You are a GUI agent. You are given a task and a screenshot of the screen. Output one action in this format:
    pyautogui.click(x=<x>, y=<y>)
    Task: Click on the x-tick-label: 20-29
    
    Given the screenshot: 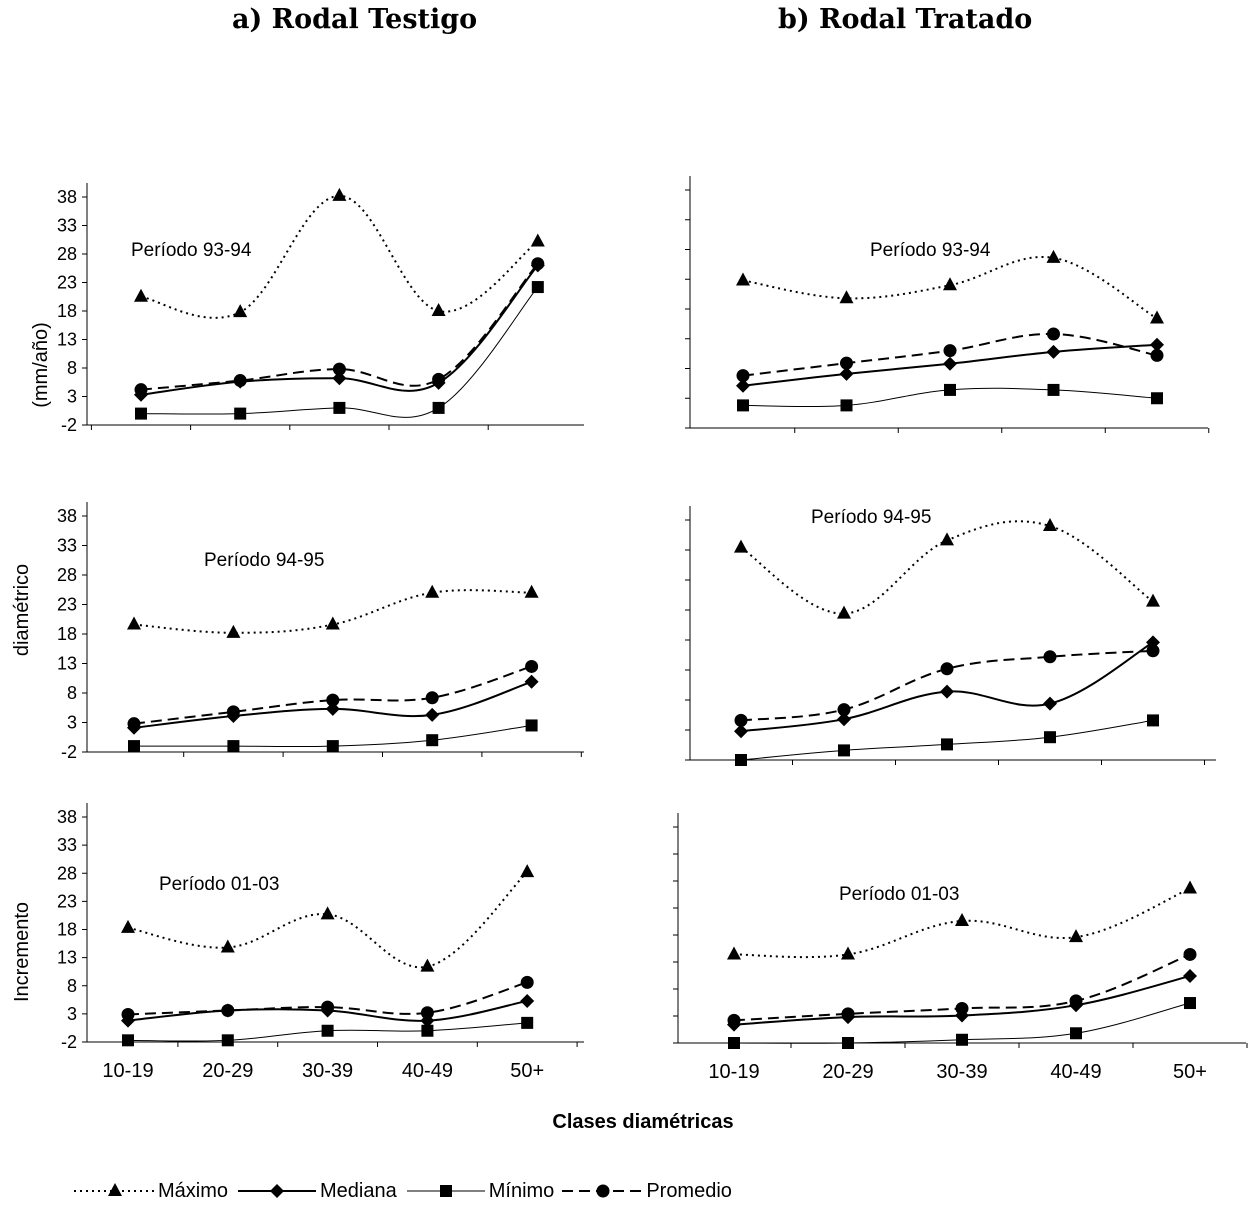 What is the action you would take?
    pyautogui.click(x=847, y=1072)
    